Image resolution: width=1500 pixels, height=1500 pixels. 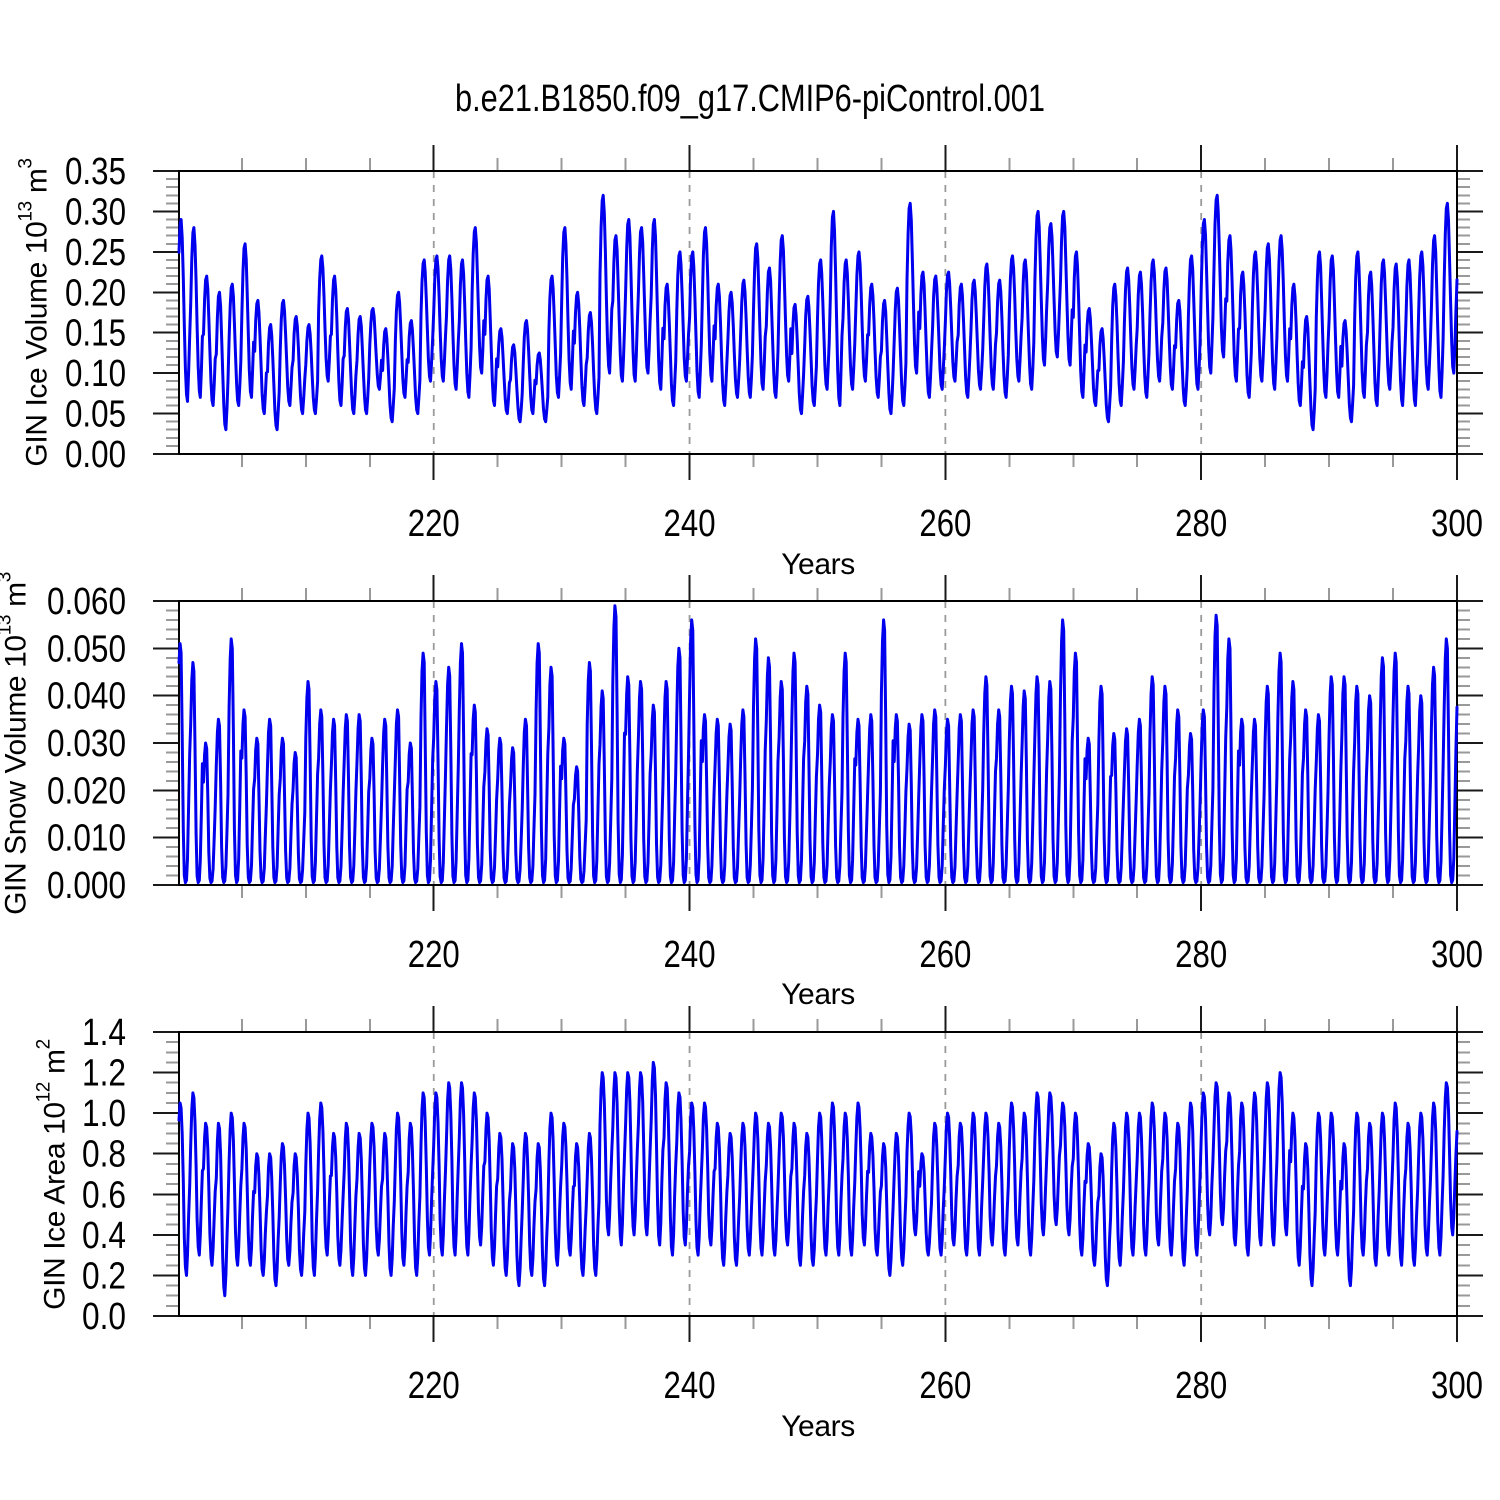 What do you see at coordinates (86, 649) in the screenshot?
I see `y-tick-label: 0.050` at bounding box center [86, 649].